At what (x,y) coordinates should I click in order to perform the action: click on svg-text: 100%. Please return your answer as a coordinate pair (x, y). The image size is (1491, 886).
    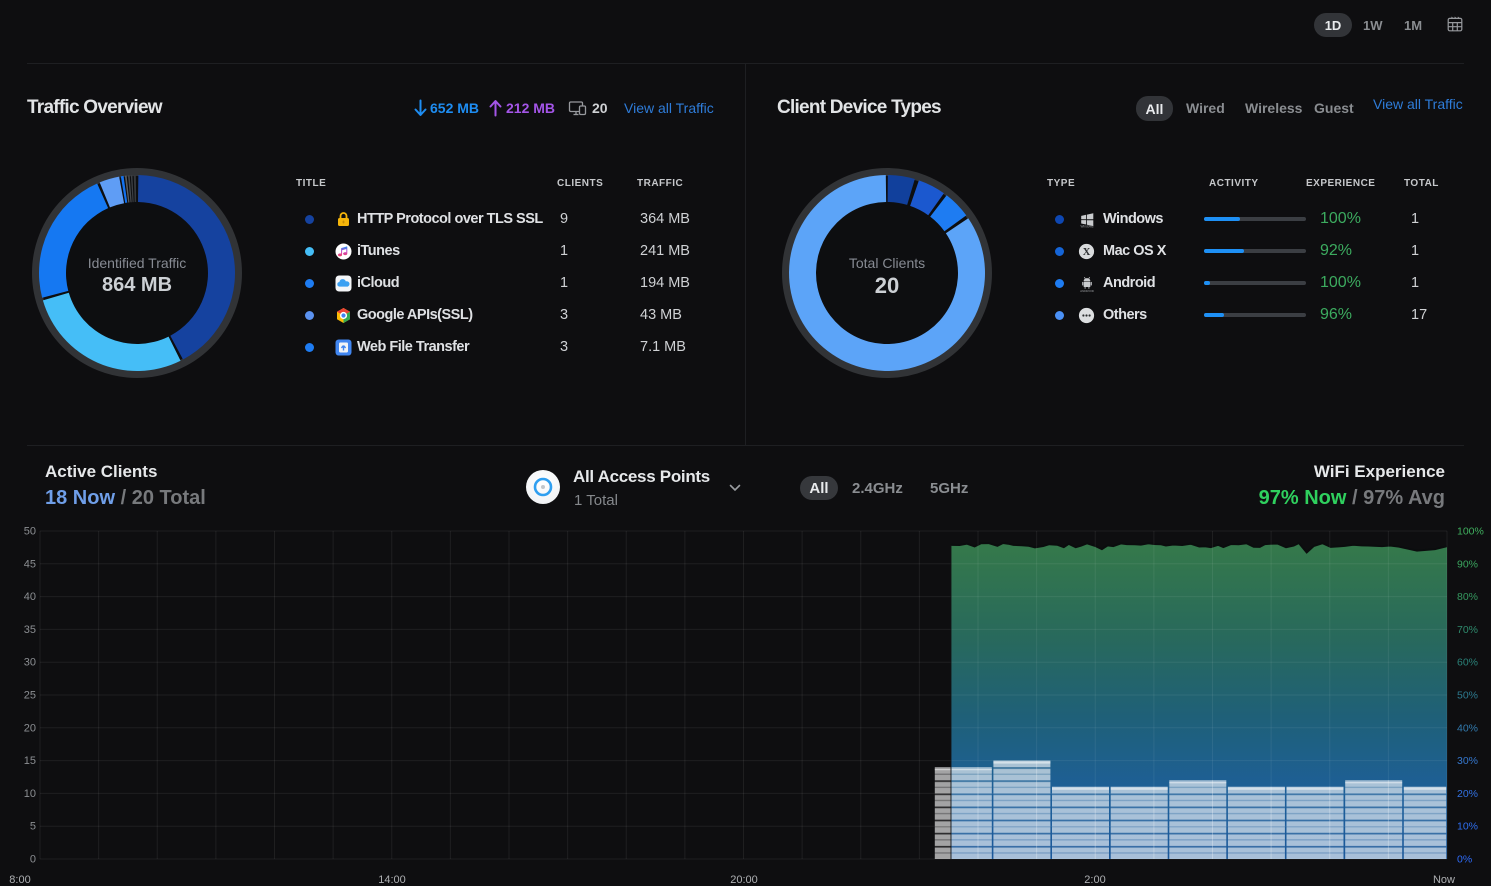
    Looking at the image, I should click on (1470, 532).